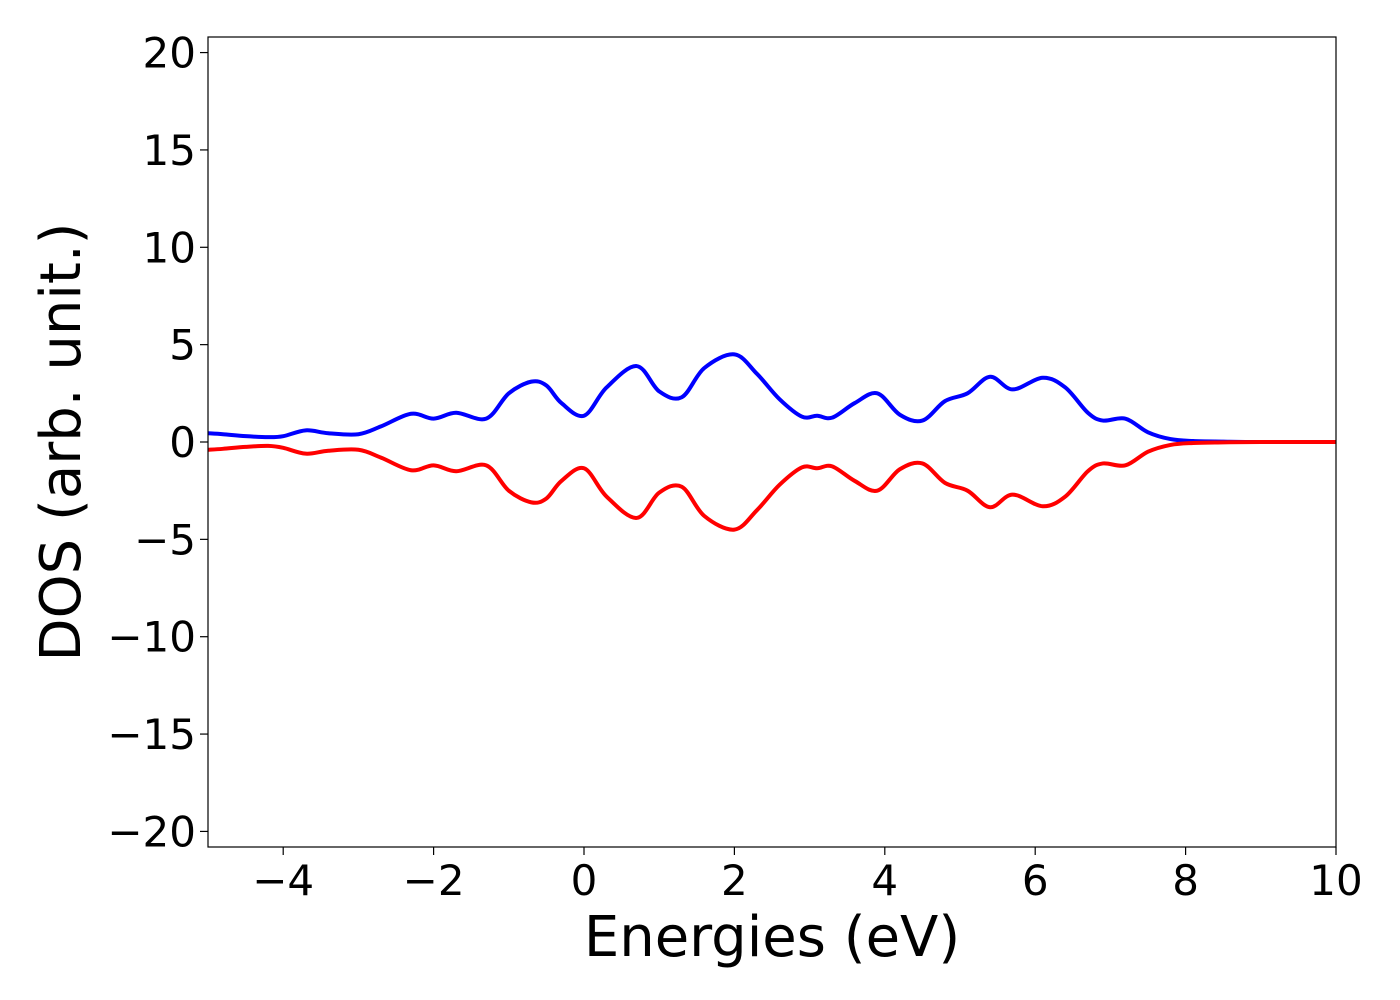 The height and width of the screenshot is (1000, 1400). I want to click on x-tick-label: 10, so click(1335, 880).